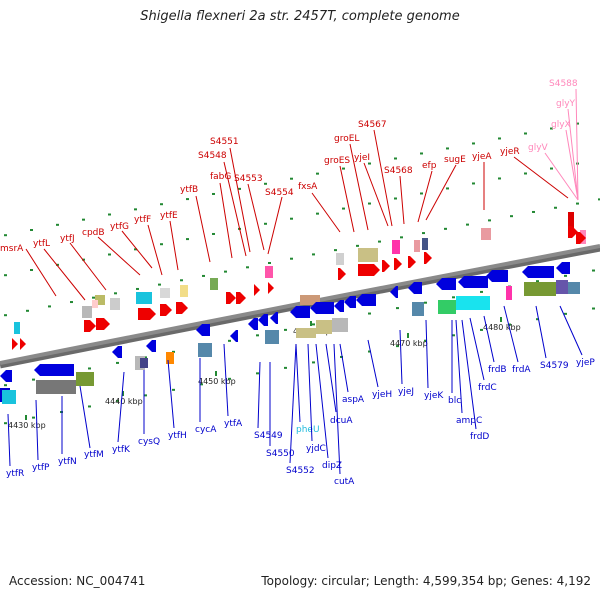  I want to click on gene-label-aspa: aspA, so click(353, 400).